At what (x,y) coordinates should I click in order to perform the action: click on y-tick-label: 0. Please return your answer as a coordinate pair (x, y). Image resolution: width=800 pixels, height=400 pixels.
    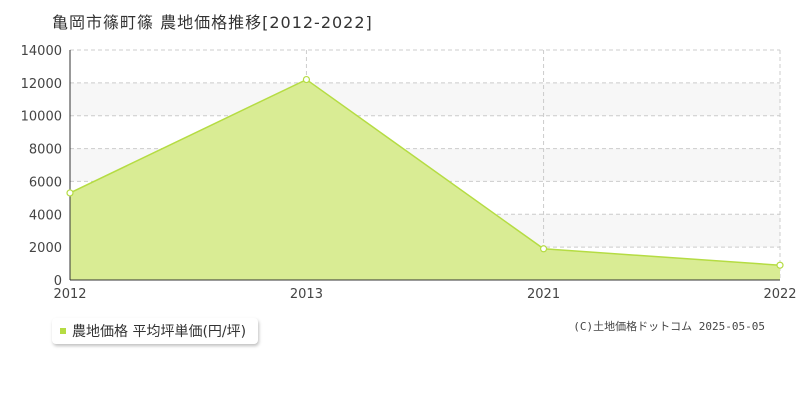
    Looking at the image, I should click on (58, 281).